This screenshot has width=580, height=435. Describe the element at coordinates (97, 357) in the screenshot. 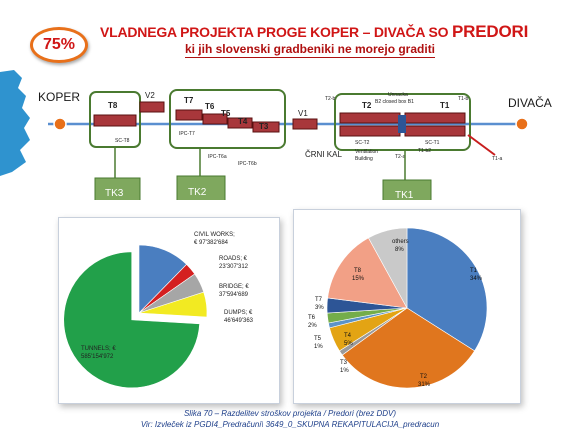

I see `tunnels-value: 585'154'972` at that location.